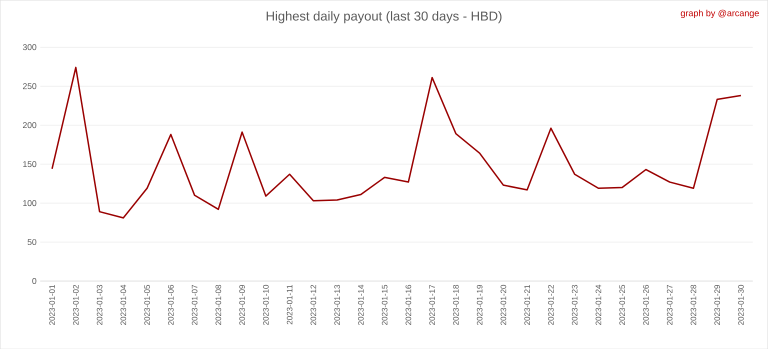  I want to click on y-tick-label: 150, so click(29, 164).